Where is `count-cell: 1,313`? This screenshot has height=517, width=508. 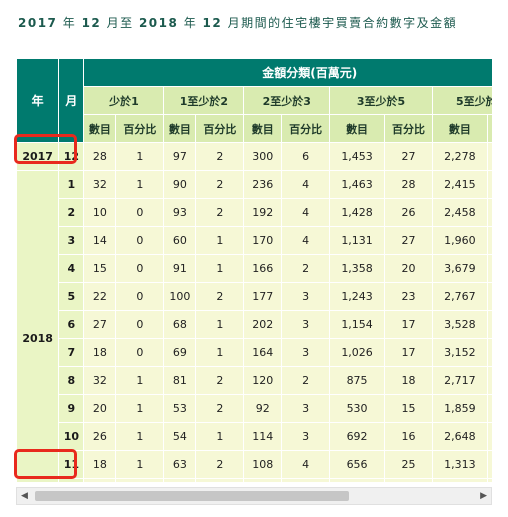 count-cell: 1,313 is located at coordinates (460, 464).